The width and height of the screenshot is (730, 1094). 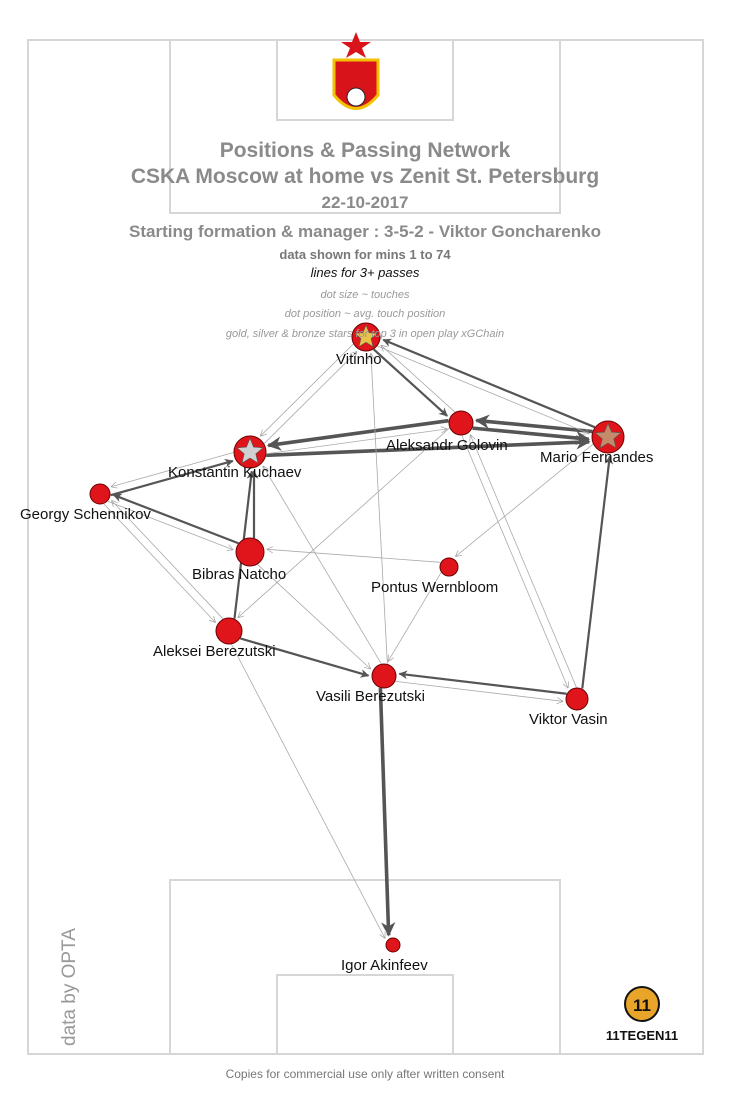 I want to click on player-dot-gol, so click(x=461, y=423).